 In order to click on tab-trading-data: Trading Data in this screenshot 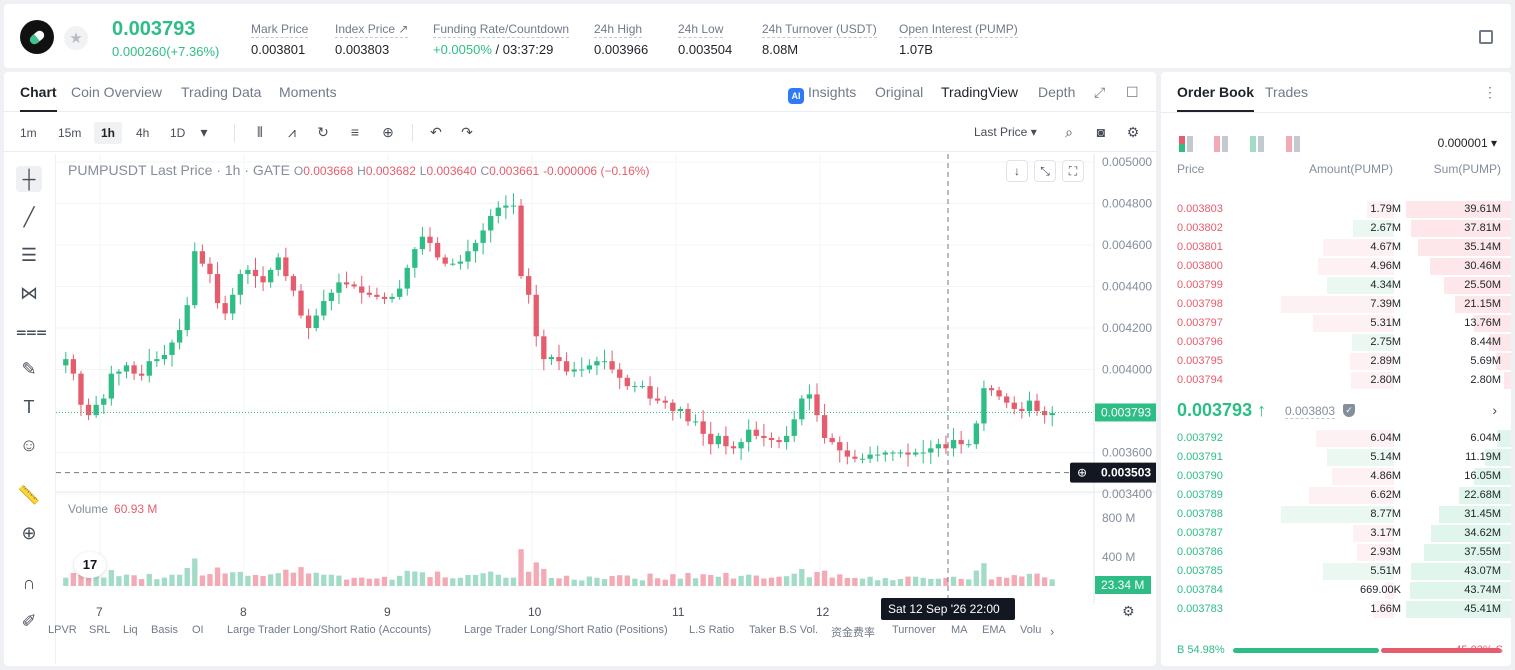, I will do `click(221, 92)`.